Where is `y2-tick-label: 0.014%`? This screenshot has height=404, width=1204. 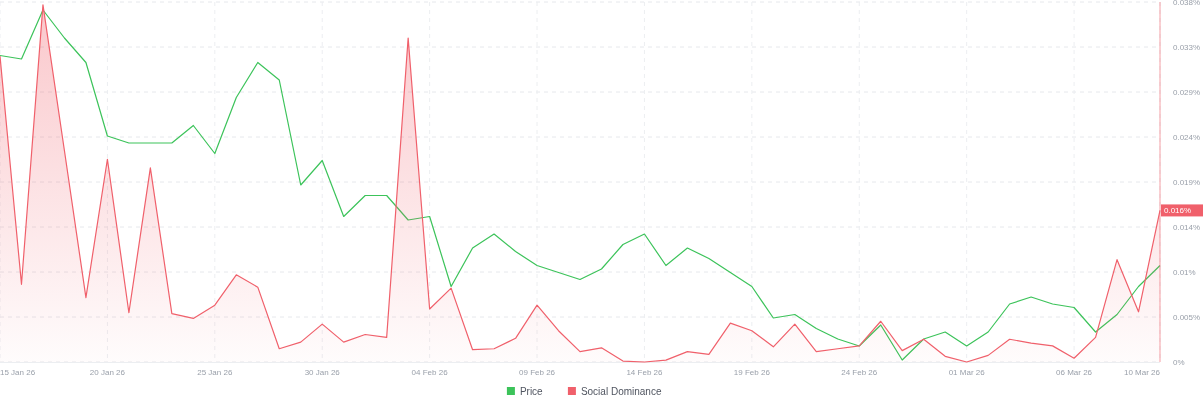 y2-tick-label: 0.014% is located at coordinates (1187, 227).